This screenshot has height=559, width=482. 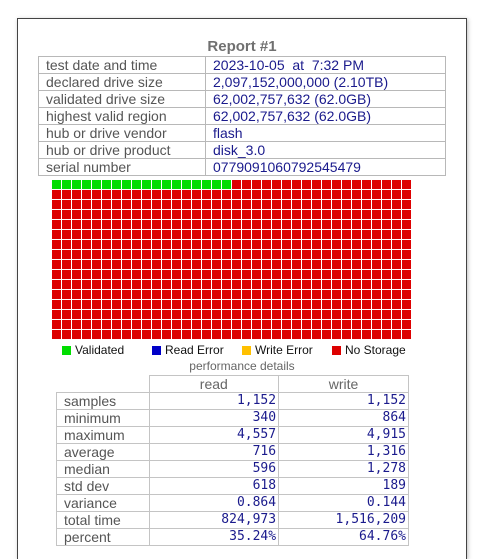 What do you see at coordinates (103, 469) in the screenshot?
I see `metric-label: median` at bounding box center [103, 469].